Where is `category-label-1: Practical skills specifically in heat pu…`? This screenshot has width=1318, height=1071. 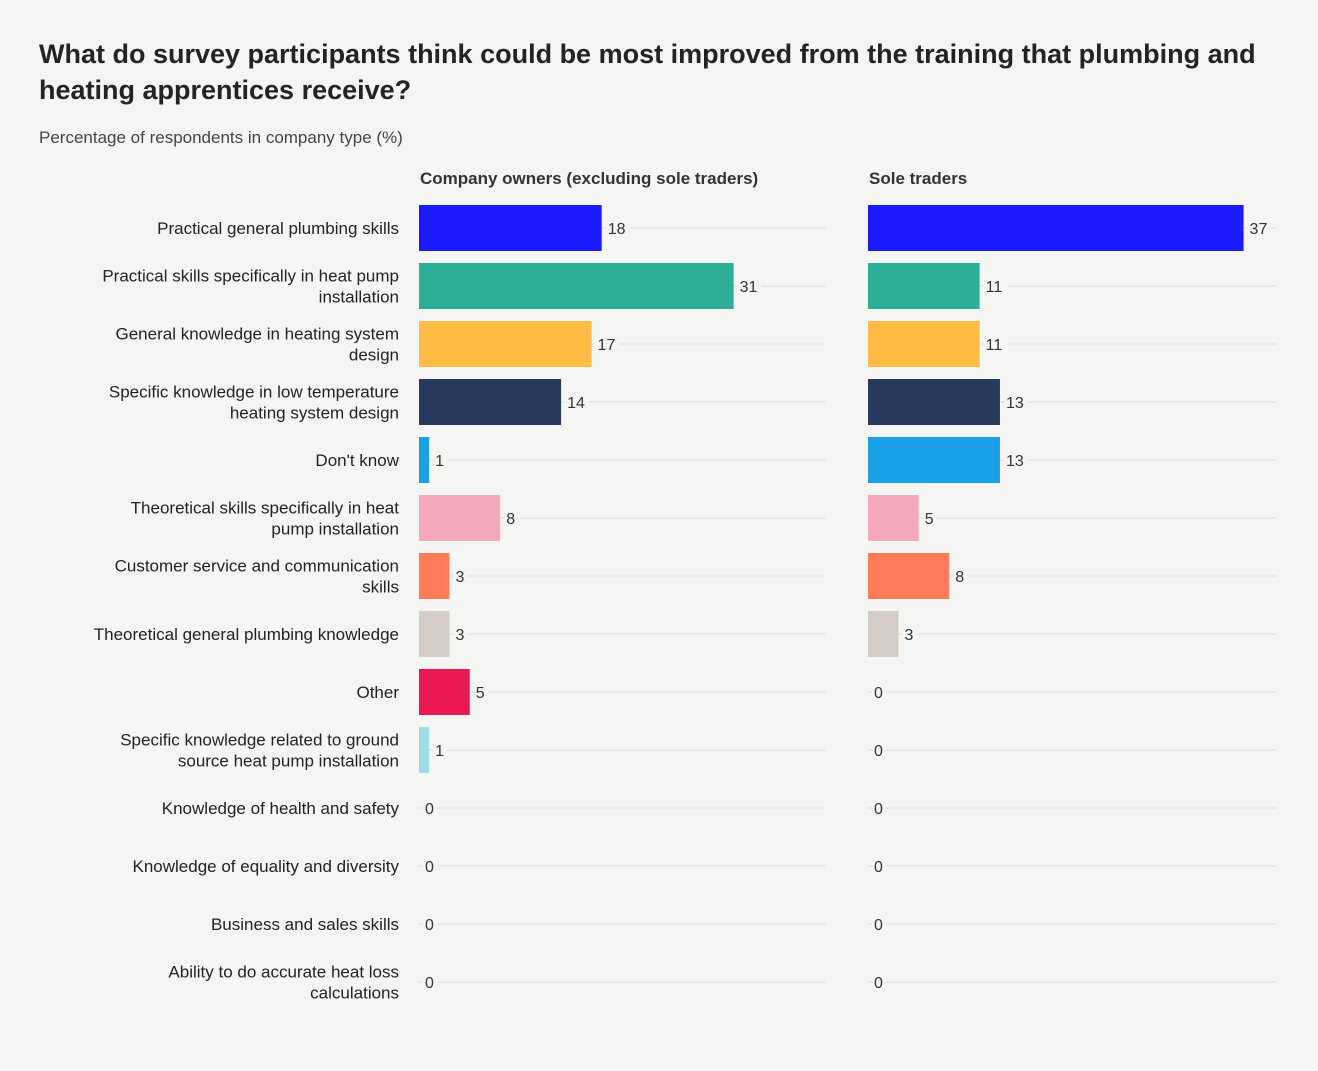
category-label-1: Practical skills specifically in heat pu… is located at coordinates (250, 287).